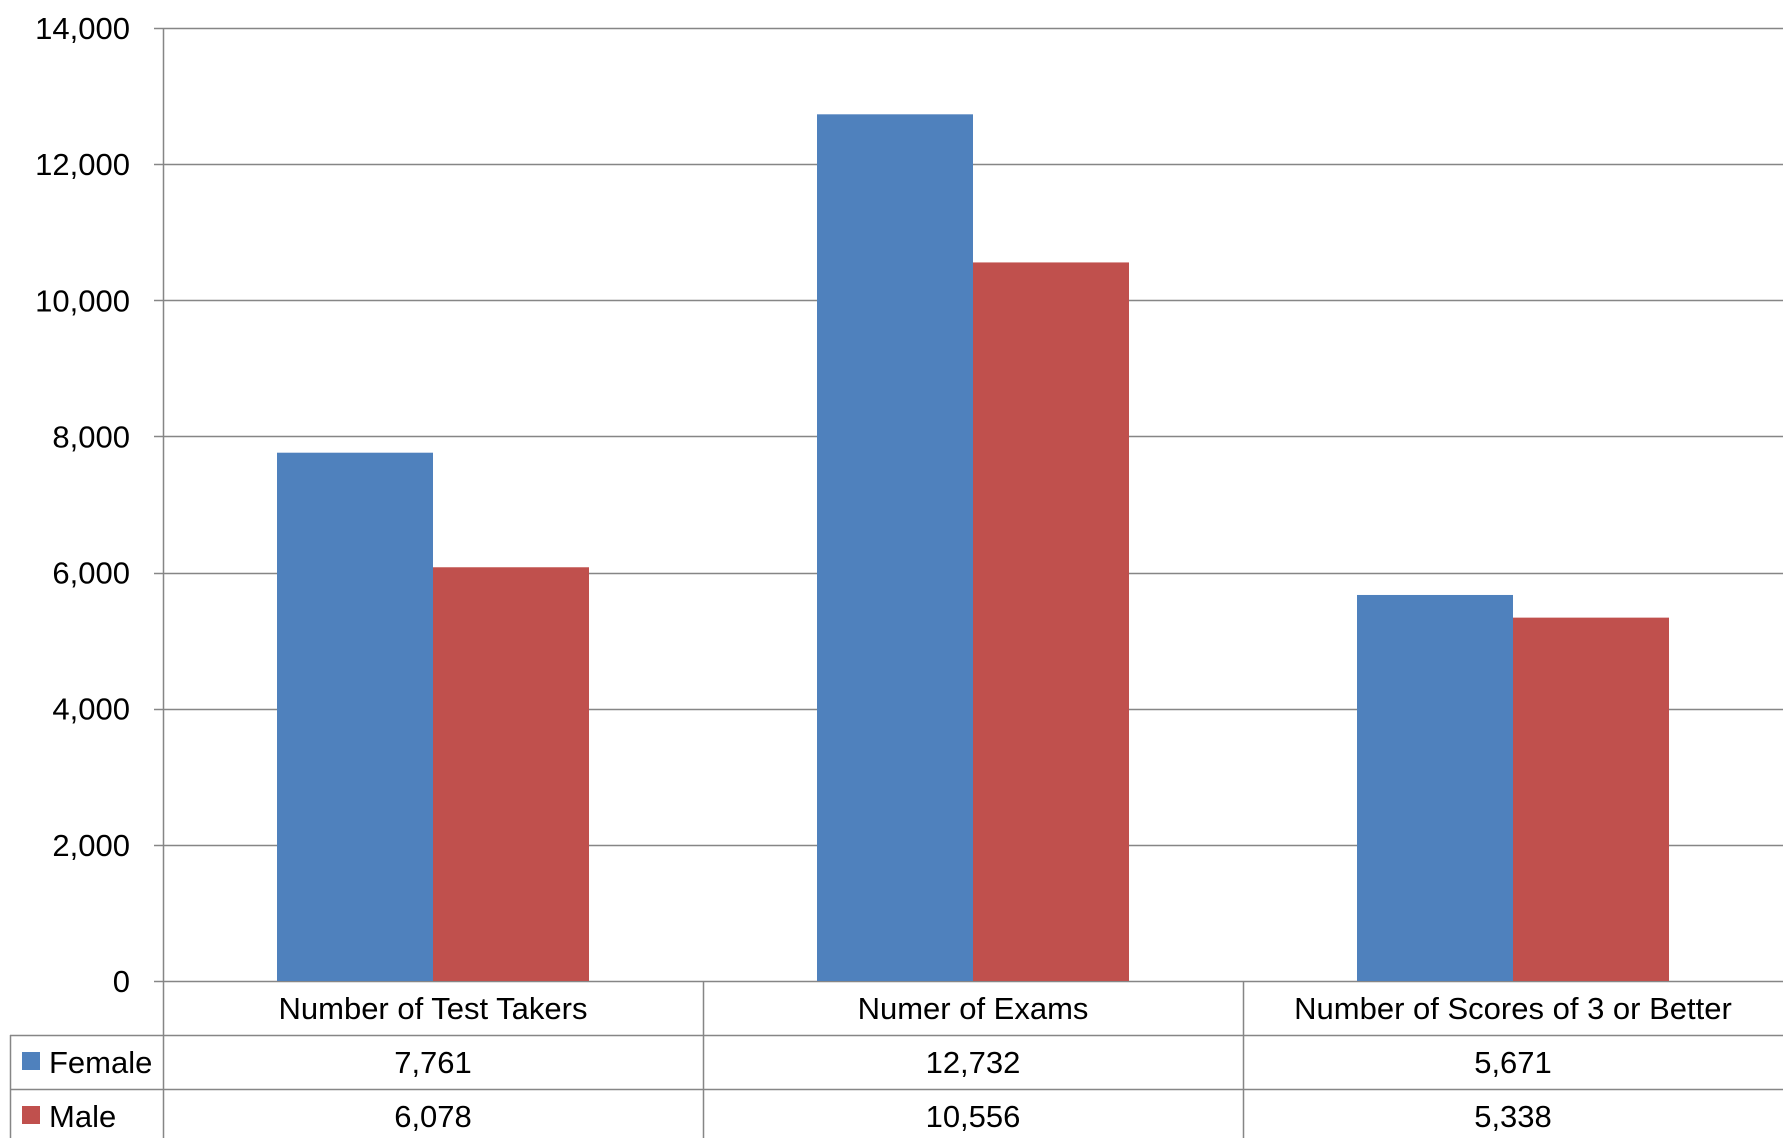 The width and height of the screenshot is (1783, 1138). Describe the element at coordinates (82, 1116) in the screenshot. I see `legend-label-male: Male` at that location.